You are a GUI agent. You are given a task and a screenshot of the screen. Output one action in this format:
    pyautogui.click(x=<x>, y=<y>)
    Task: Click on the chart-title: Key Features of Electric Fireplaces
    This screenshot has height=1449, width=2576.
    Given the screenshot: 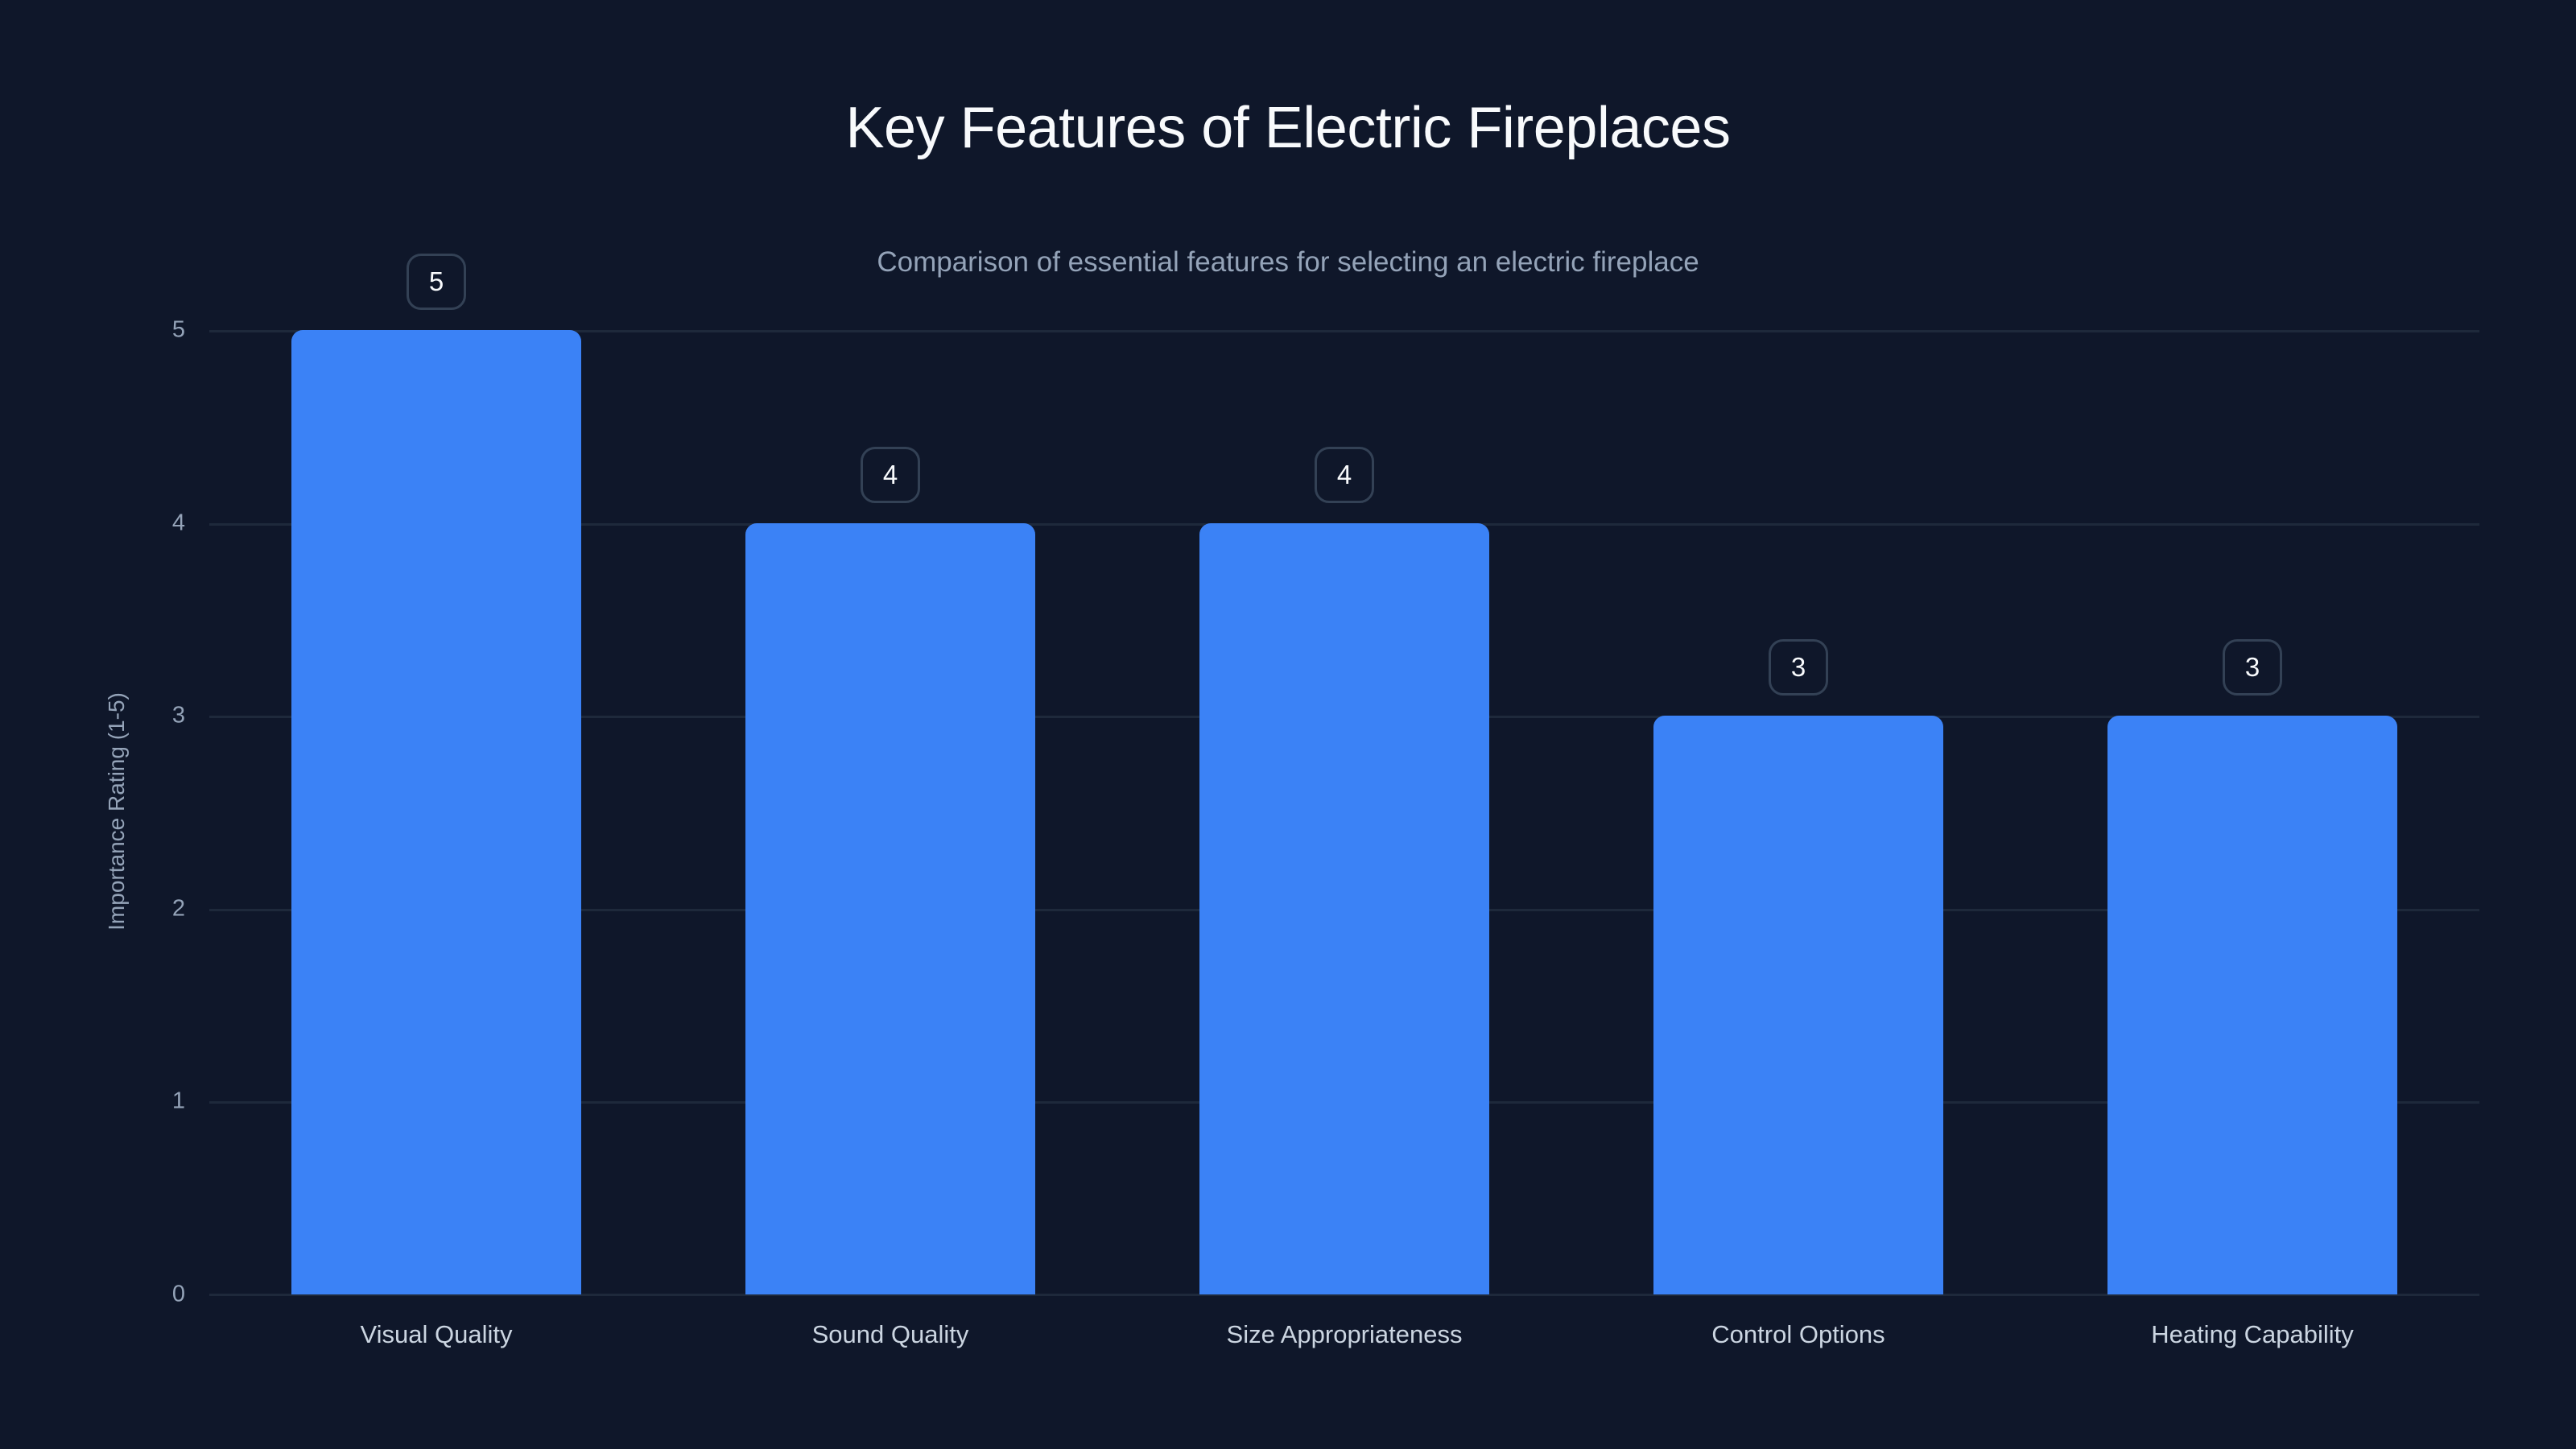 What is the action you would take?
    pyautogui.click(x=1288, y=128)
    